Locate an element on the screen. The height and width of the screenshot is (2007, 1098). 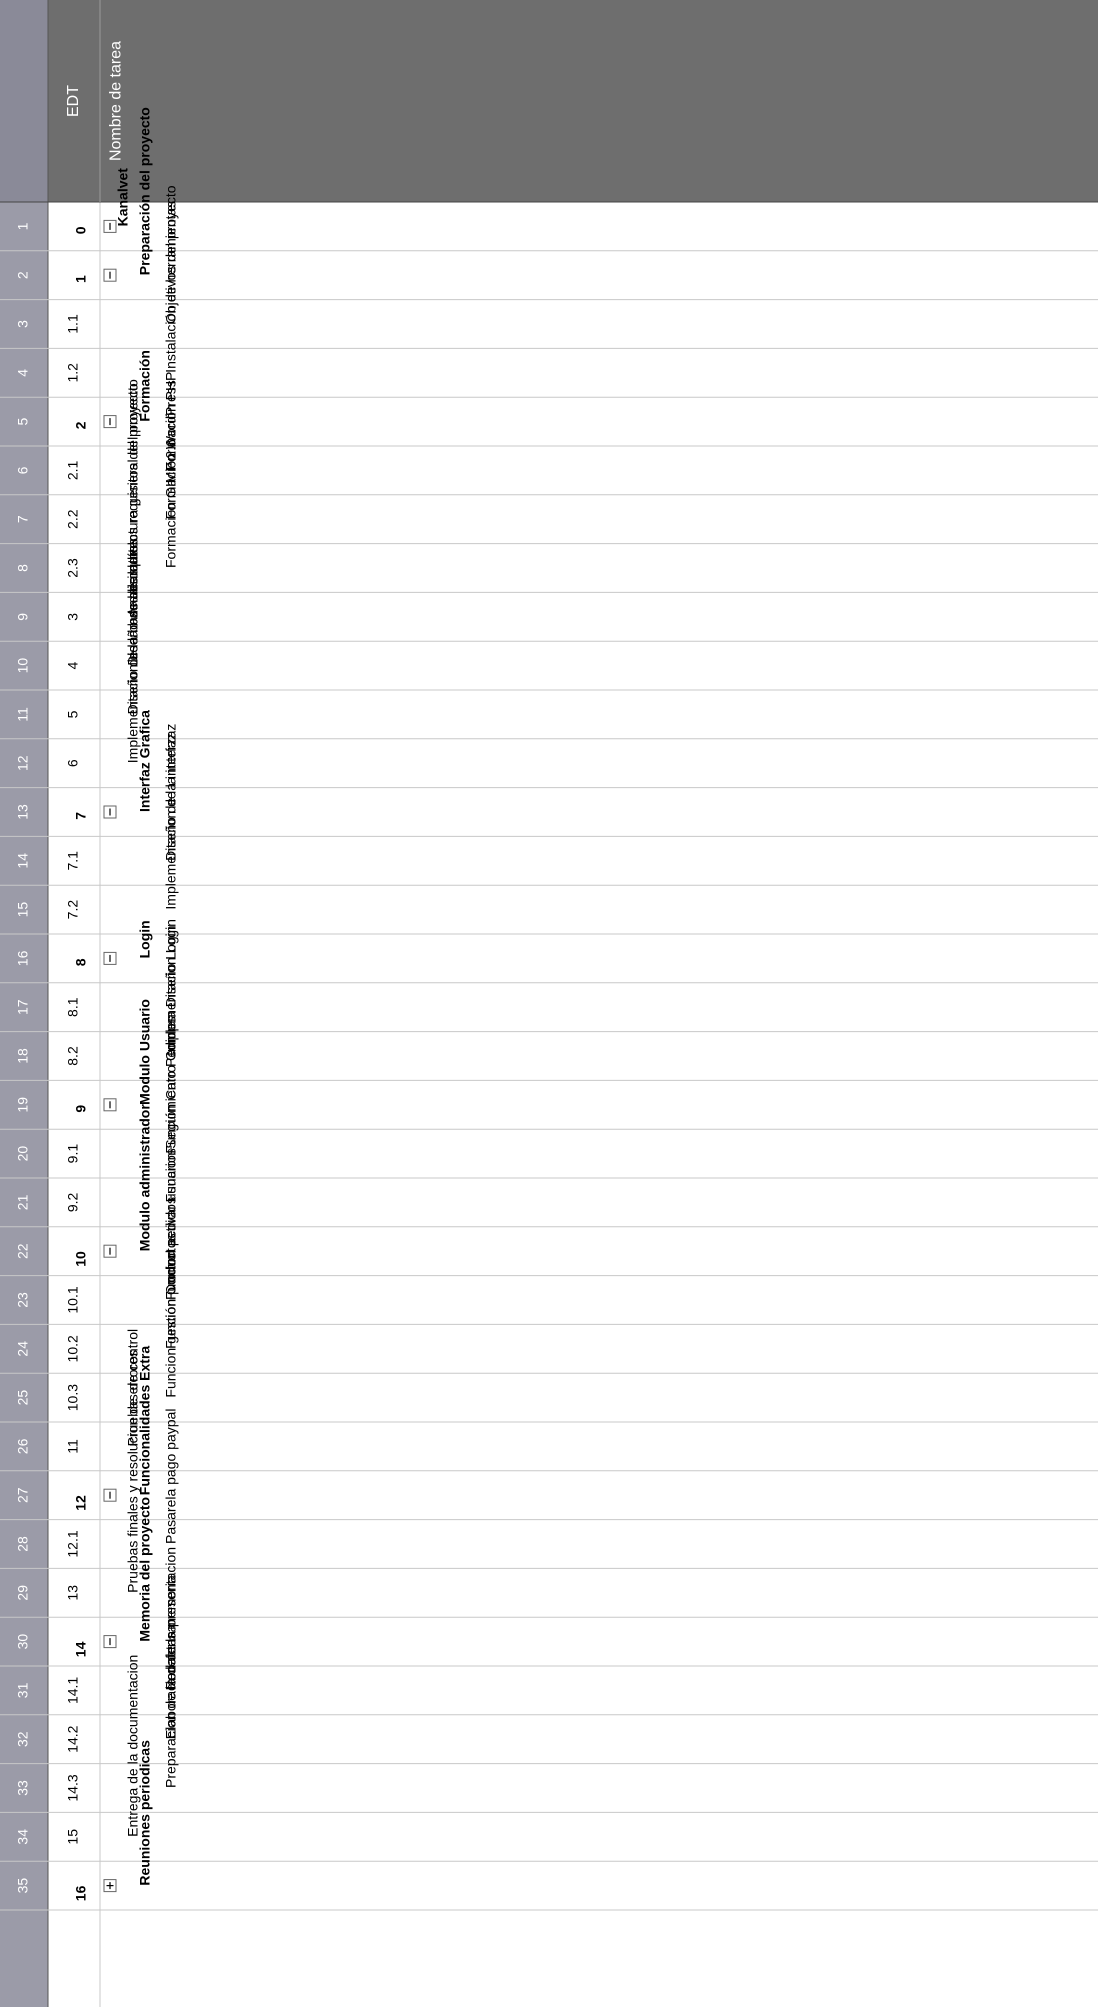
edt-cell: 2.2 is located at coordinates (73, 519).